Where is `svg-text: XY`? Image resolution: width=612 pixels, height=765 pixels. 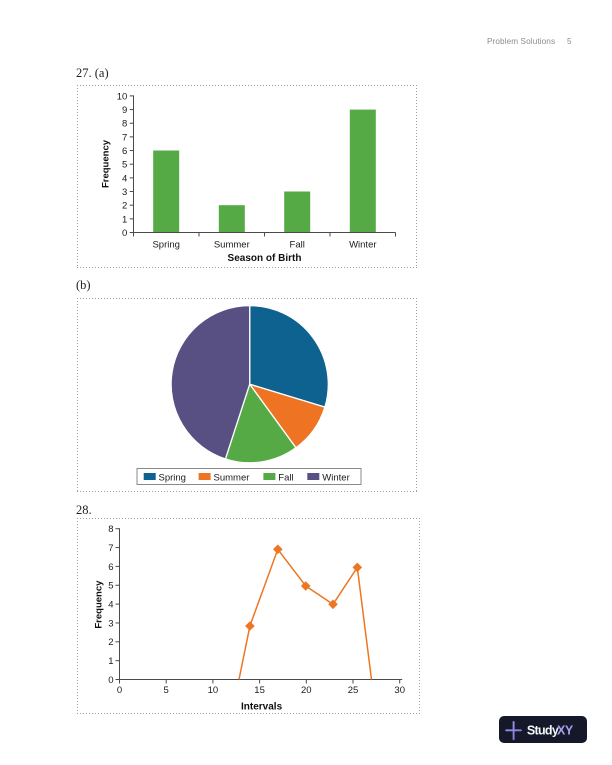
svg-text: XY is located at coordinates (565, 730).